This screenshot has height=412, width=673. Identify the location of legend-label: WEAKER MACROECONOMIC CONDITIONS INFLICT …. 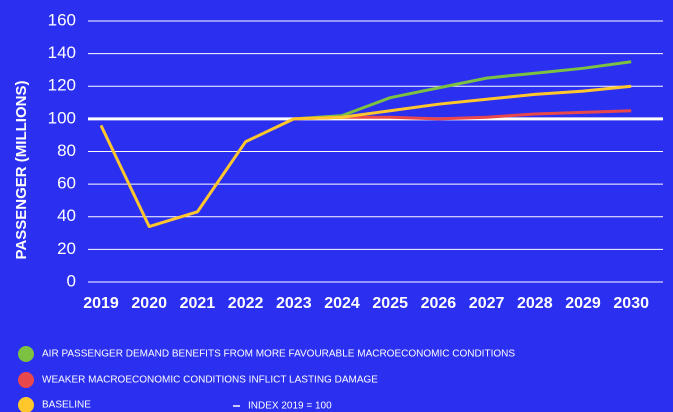
(210, 380).